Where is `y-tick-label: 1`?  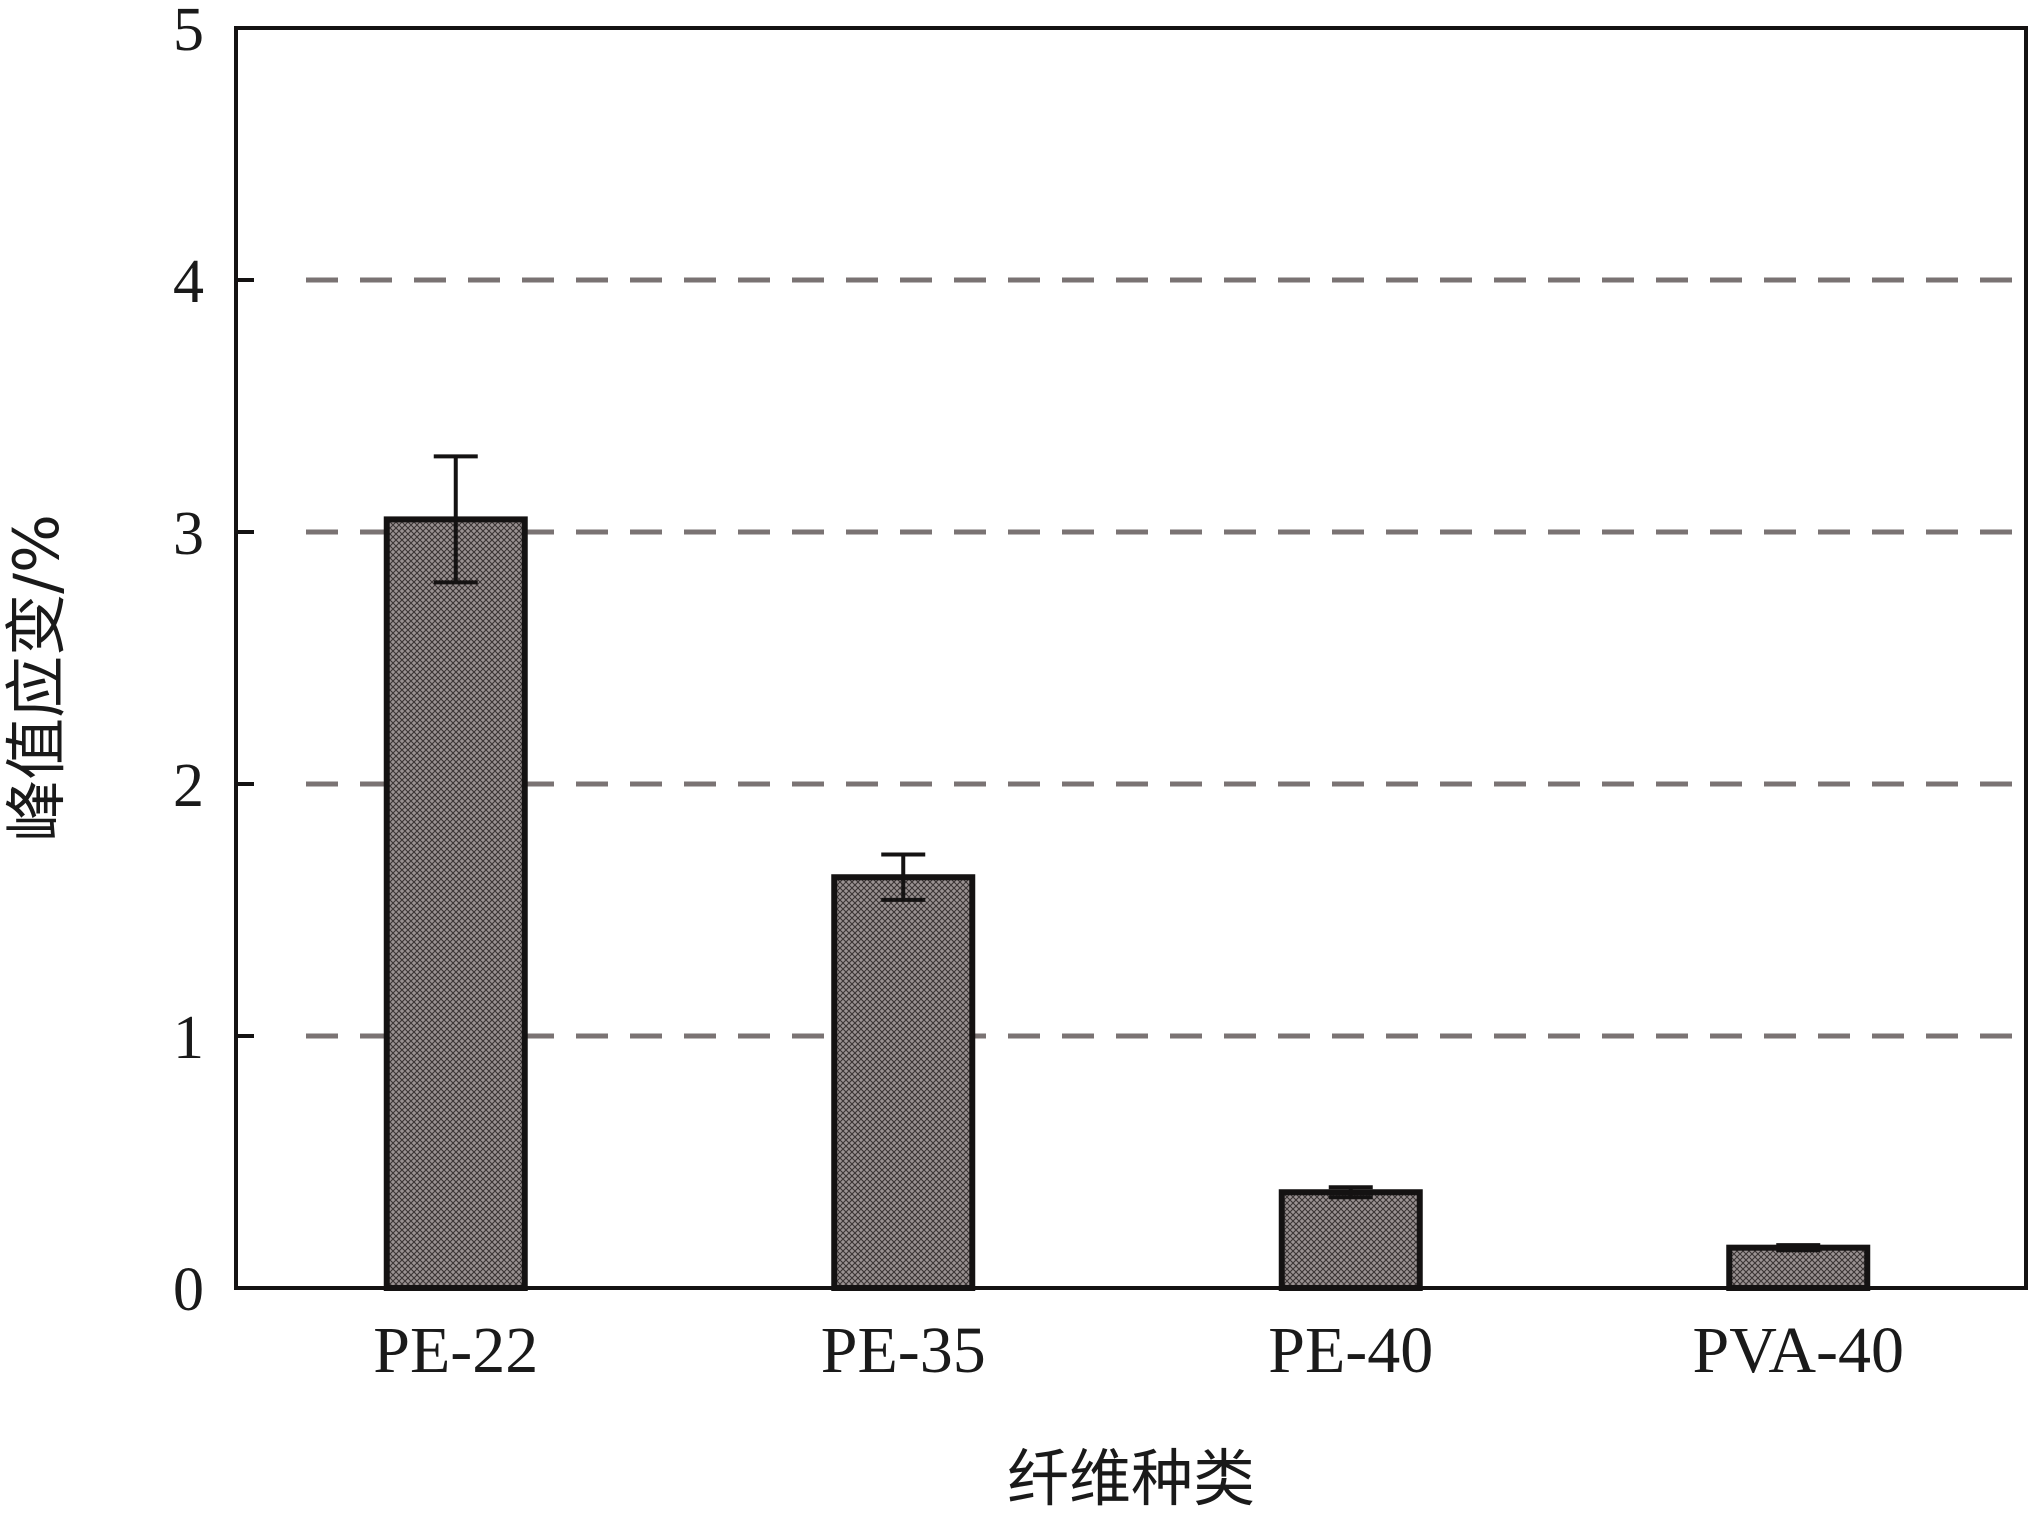
y-tick-label: 1 is located at coordinates (188, 1038).